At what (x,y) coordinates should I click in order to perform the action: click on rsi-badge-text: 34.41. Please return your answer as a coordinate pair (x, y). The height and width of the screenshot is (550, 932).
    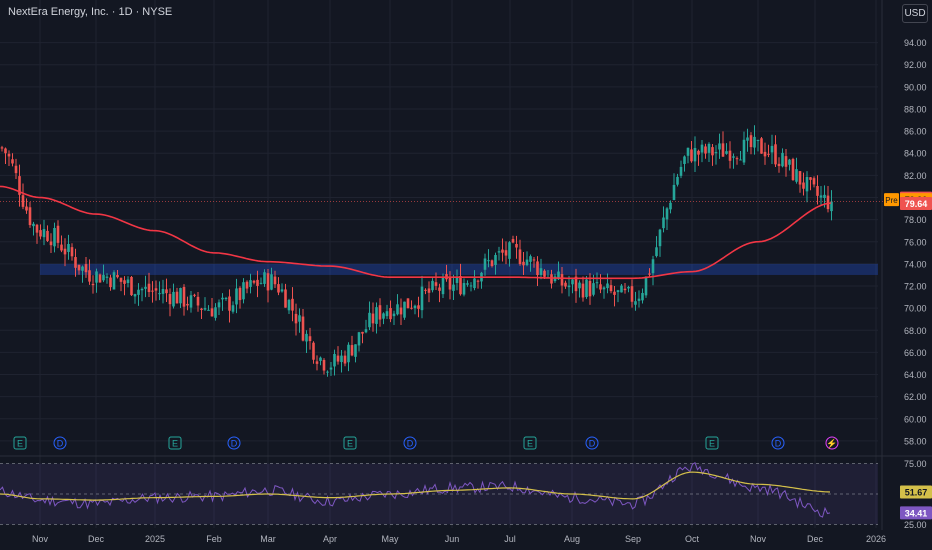
    Looking at the image, I should click on (916, 513).